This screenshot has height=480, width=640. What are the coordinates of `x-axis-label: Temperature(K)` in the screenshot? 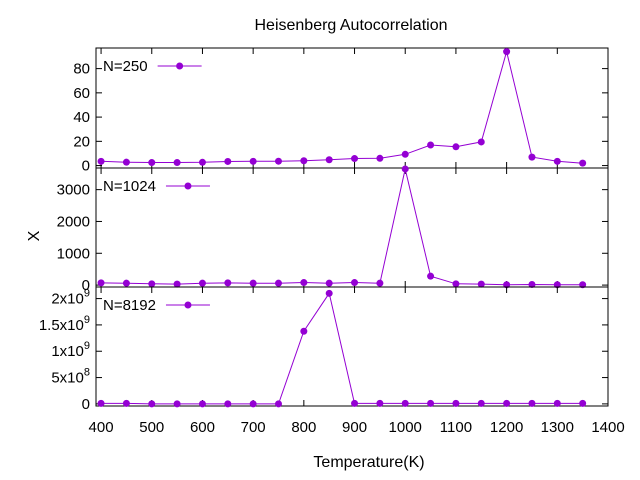 It's located at (368, 462).